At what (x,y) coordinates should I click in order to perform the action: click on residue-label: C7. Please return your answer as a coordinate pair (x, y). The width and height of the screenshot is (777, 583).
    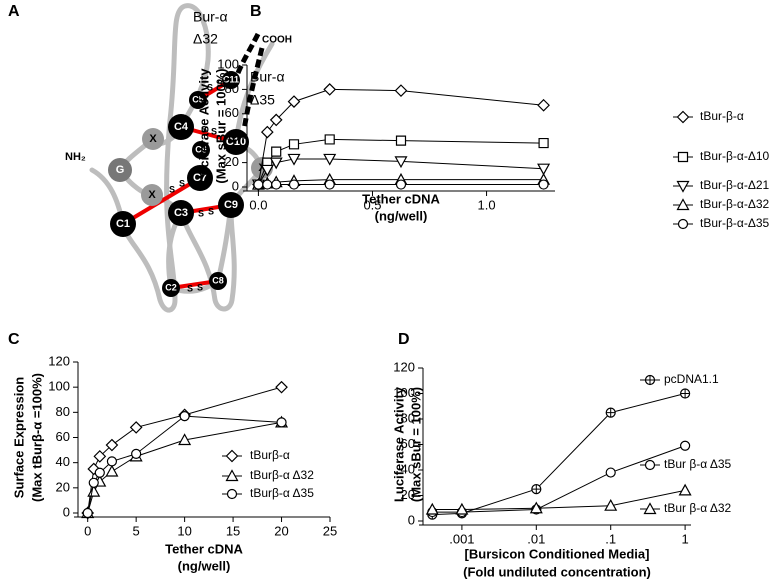
    Looking at the image, I should click on (200, 178).